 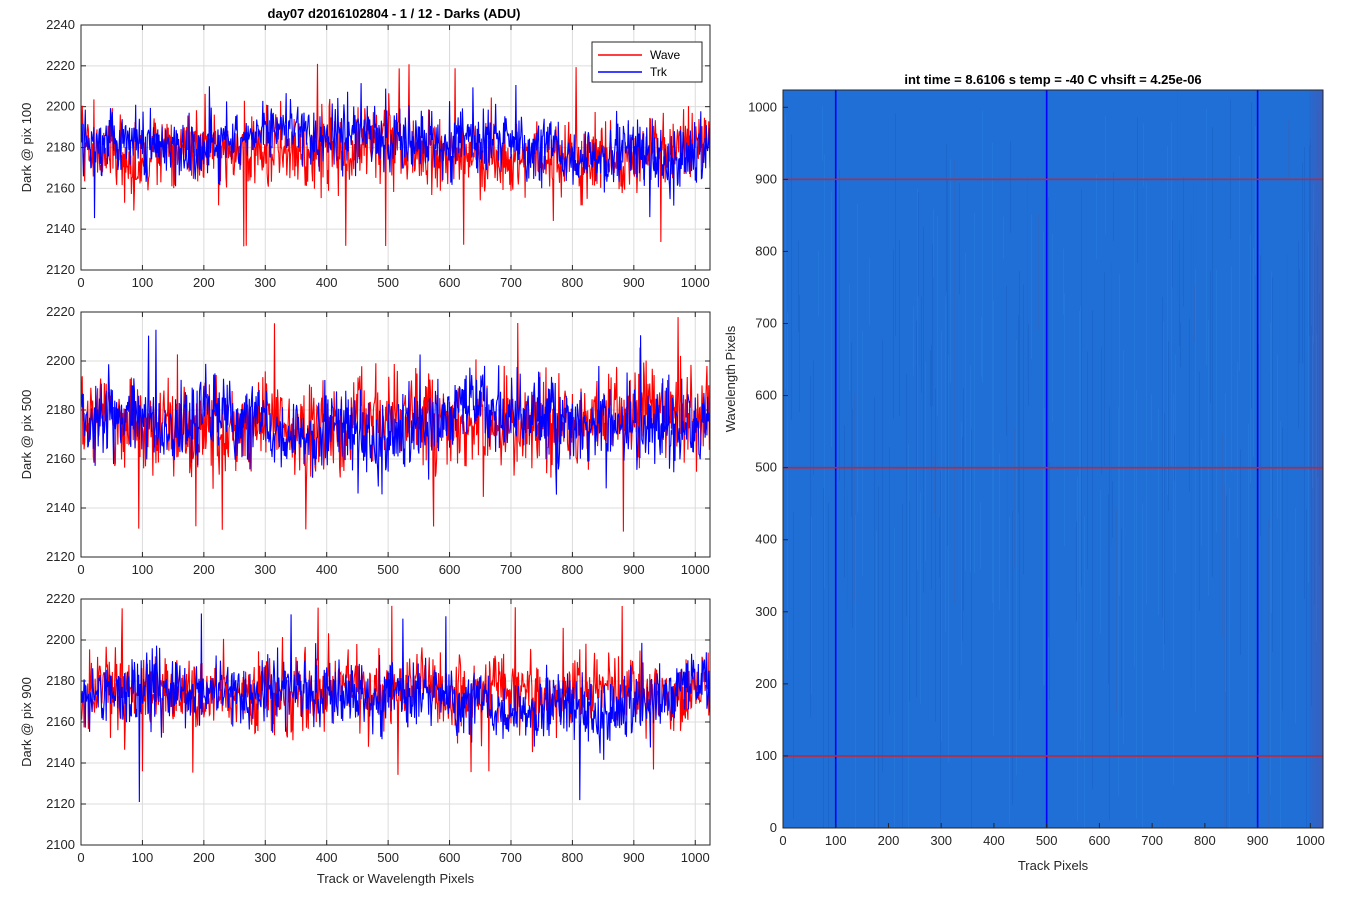 What do you see at coordinates (766, 250) in the screenshot?
I see `y-tick-label: 800` at bounding box center [766, 250].